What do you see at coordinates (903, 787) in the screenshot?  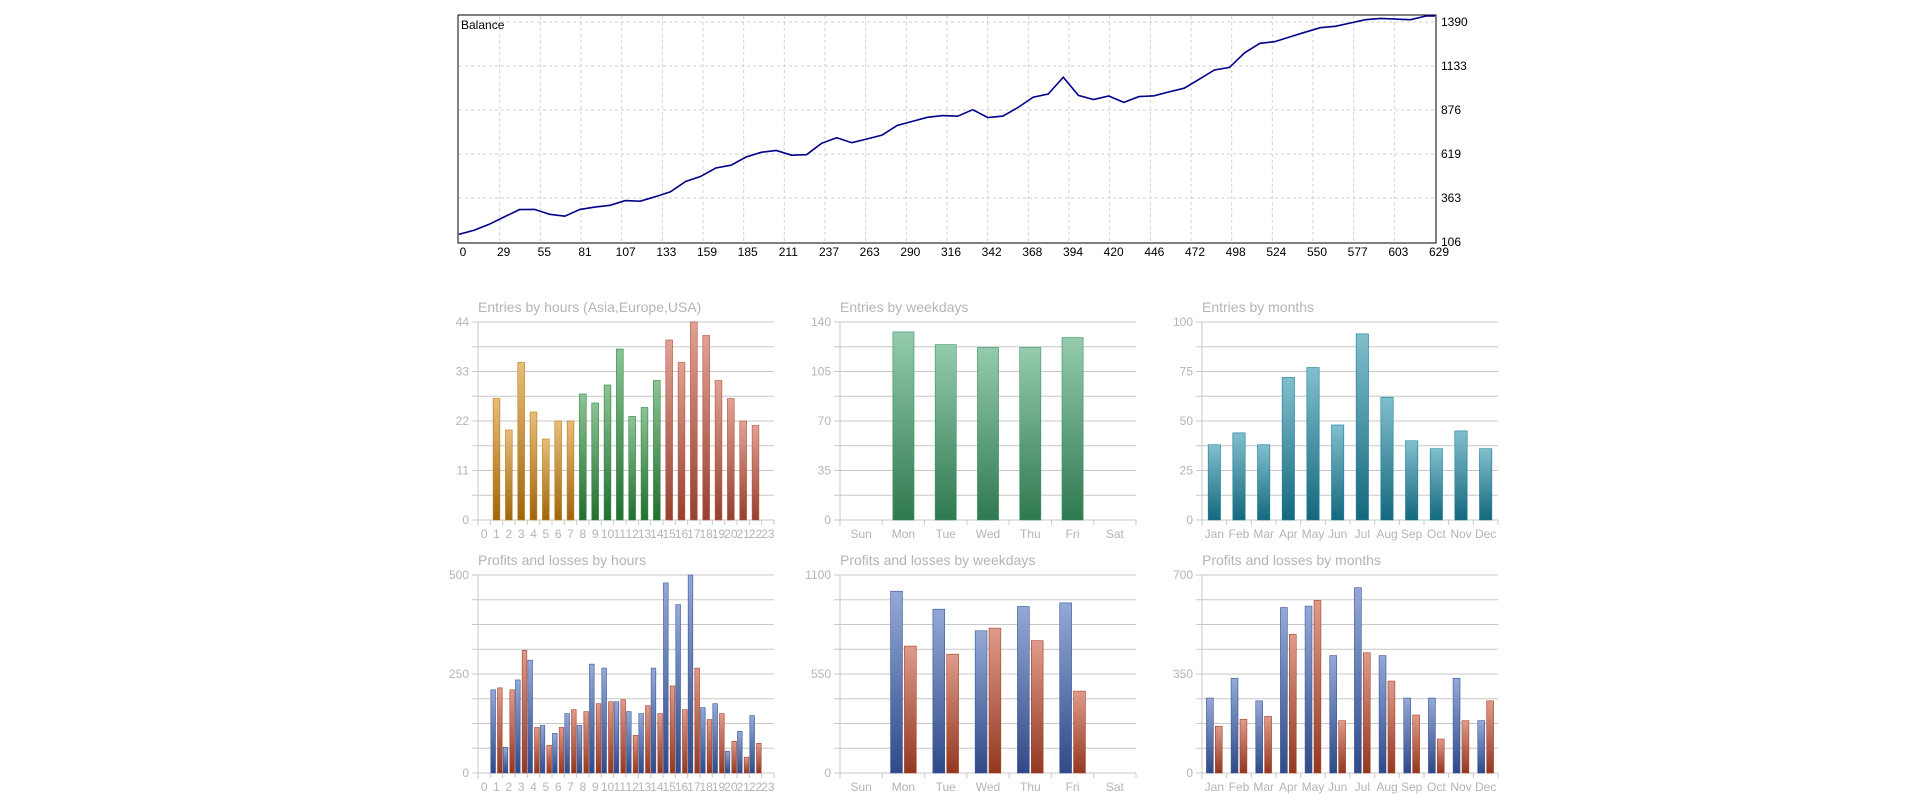 I see `x-tick-label: Mon` at bounding box center [903, 787].